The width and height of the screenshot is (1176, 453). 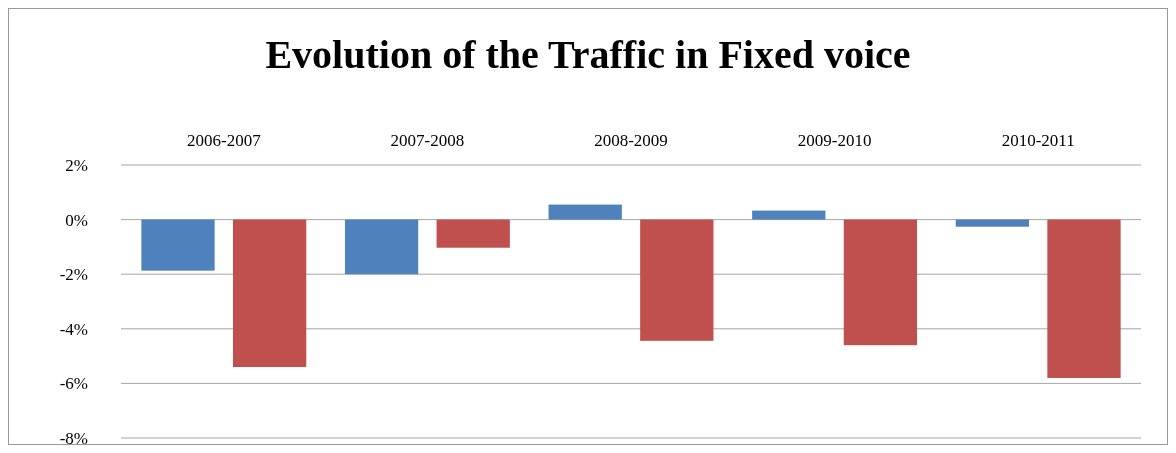 I want to click on x-tick-label: 2009-2010, so click(x=834, y=140).